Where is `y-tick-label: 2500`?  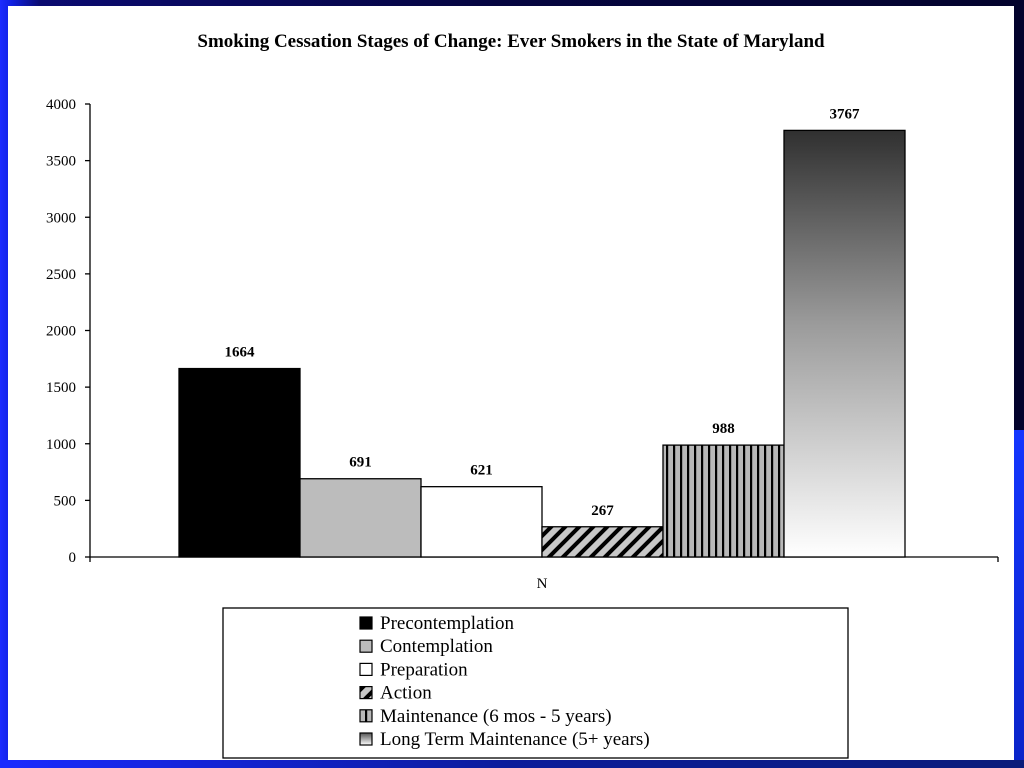
y-tick-label: 2500 is located at coordinates (61, 275).